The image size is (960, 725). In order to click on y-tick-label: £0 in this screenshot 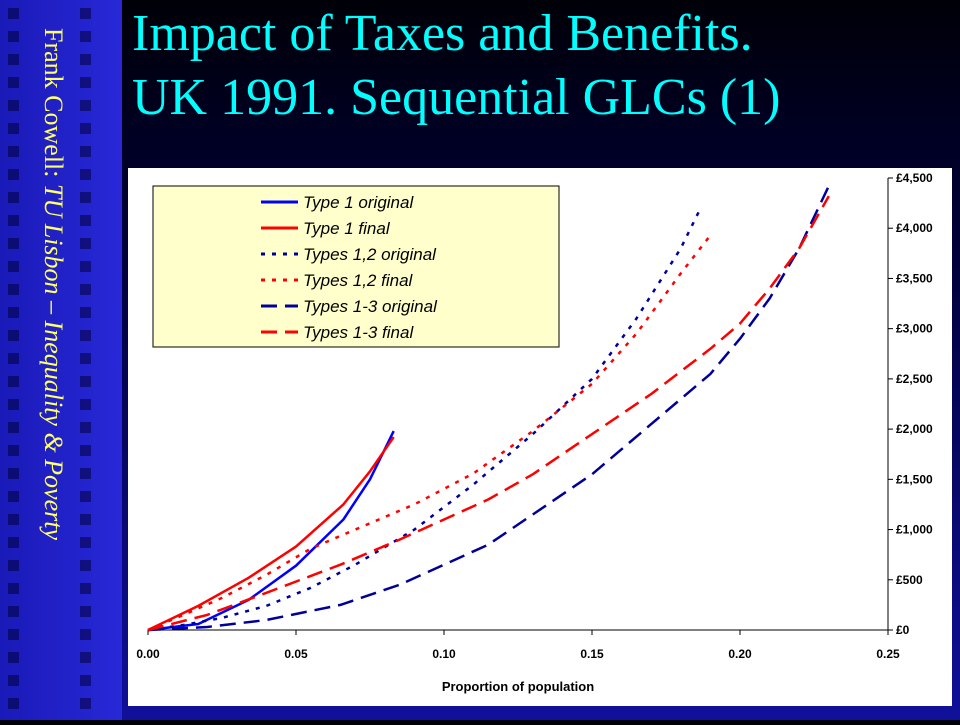, I will do `click(903, 630)`.